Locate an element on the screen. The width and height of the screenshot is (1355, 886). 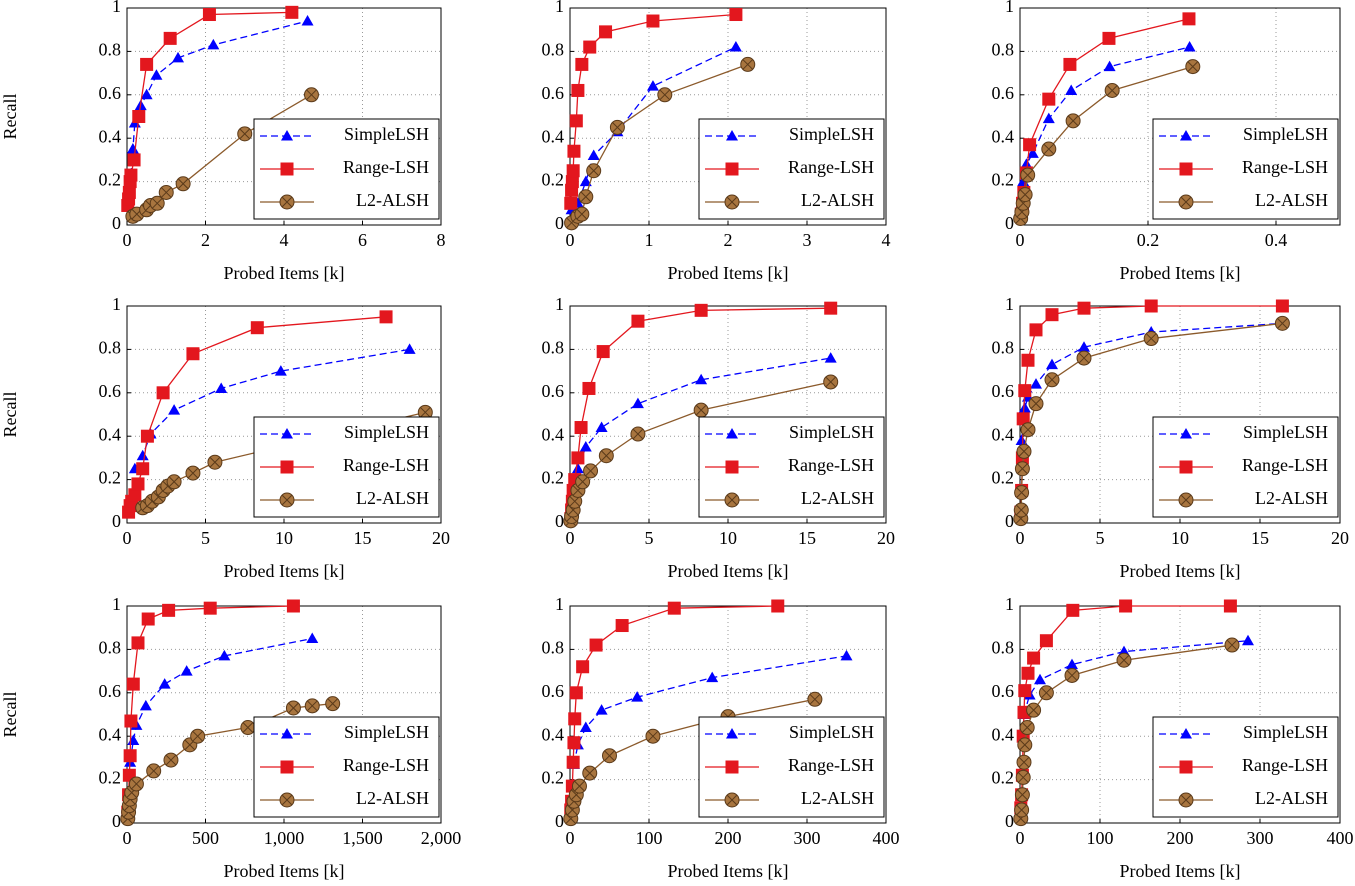
x-axis-label: Probed Items [k] is located at coordinates (284, 871).